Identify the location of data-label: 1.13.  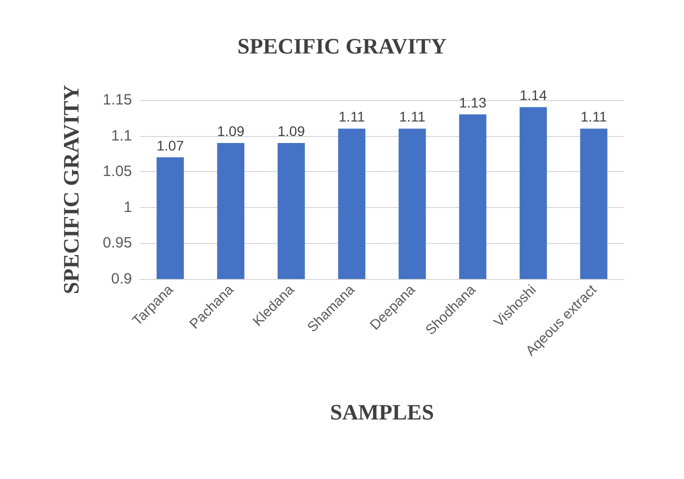
(473, 102).